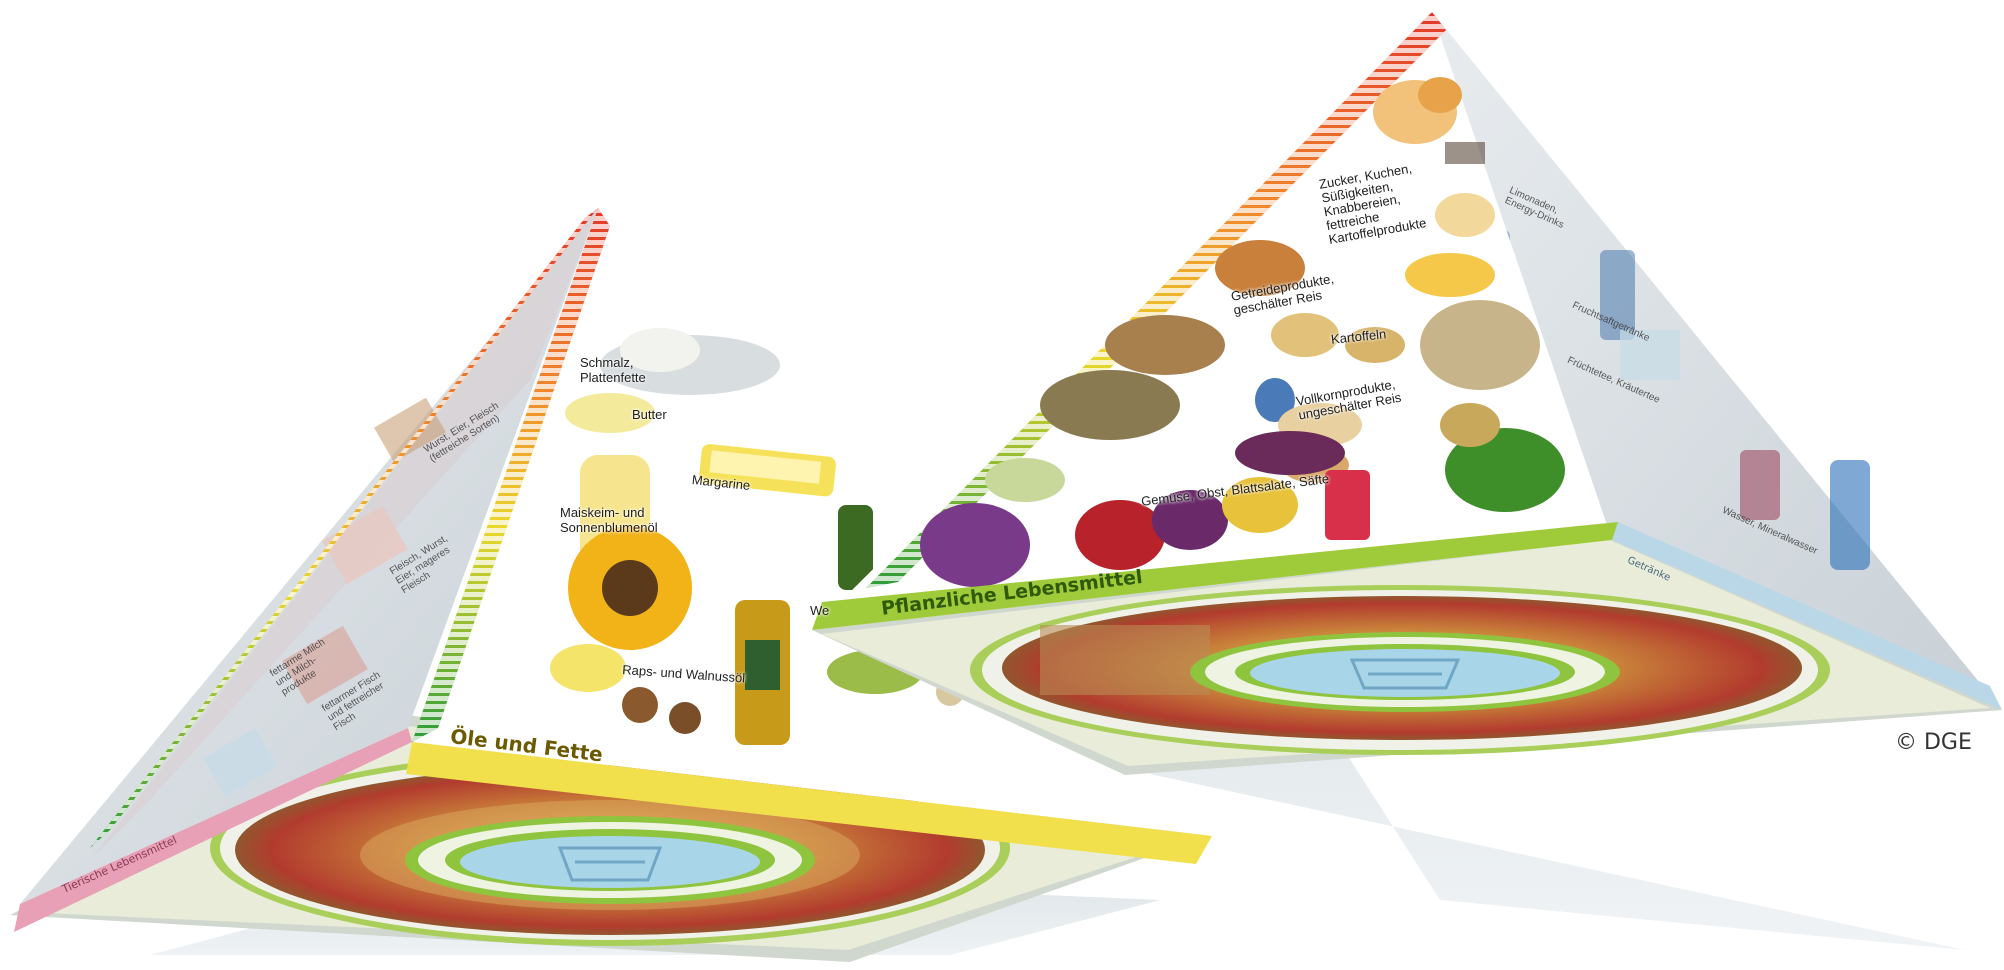  What do you see at coordinates (1260, 268) in the screenshot?
I see `sweets-image` at bounding box center [1260, 268].